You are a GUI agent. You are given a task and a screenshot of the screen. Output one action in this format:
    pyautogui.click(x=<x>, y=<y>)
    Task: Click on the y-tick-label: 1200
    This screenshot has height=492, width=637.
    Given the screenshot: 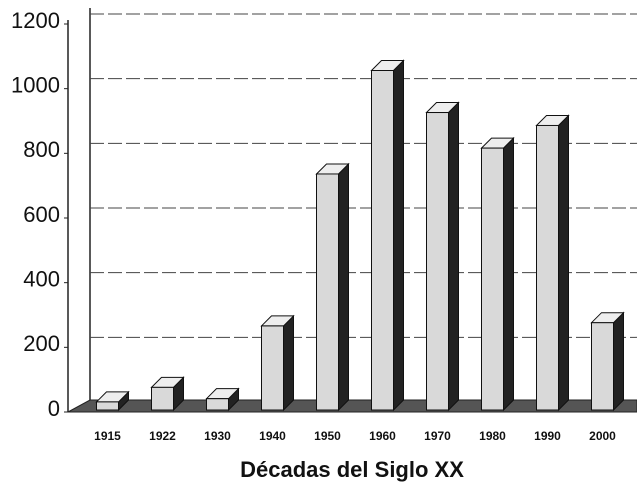 What is the action you would take?
    pyautogui.click(x=35, y=20)
    